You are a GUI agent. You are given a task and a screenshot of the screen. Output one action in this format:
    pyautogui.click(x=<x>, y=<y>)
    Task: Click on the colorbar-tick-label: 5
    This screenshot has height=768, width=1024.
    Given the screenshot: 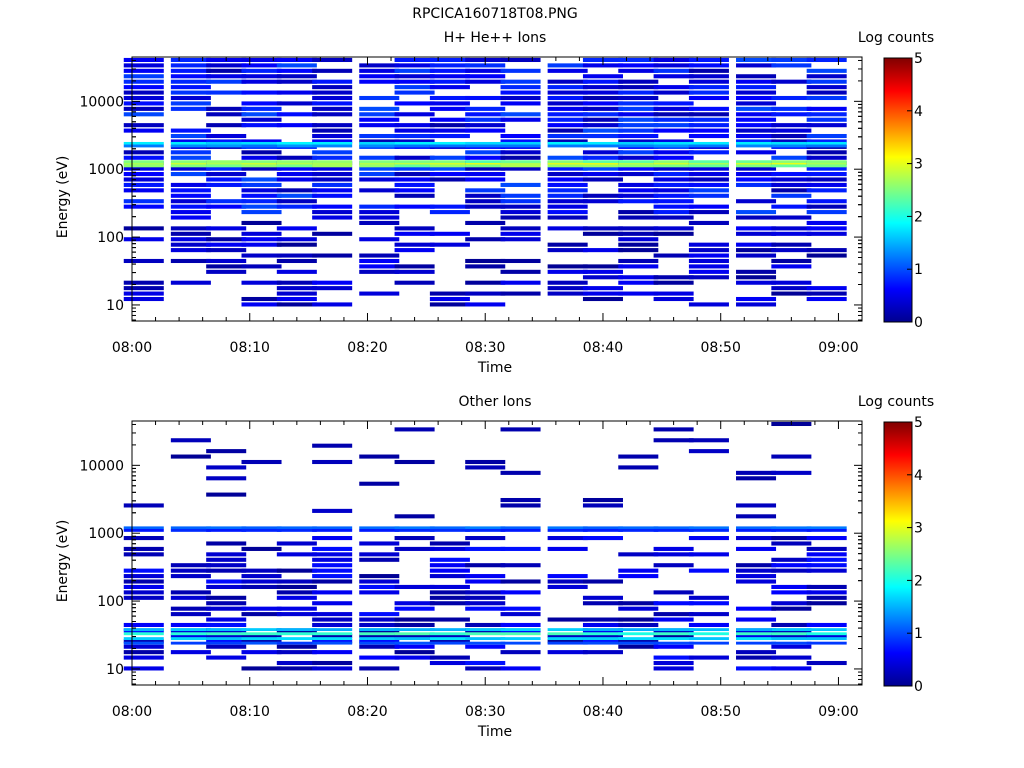 What is the action you would take?
    pyautogui.click(x=918, y=423)
    